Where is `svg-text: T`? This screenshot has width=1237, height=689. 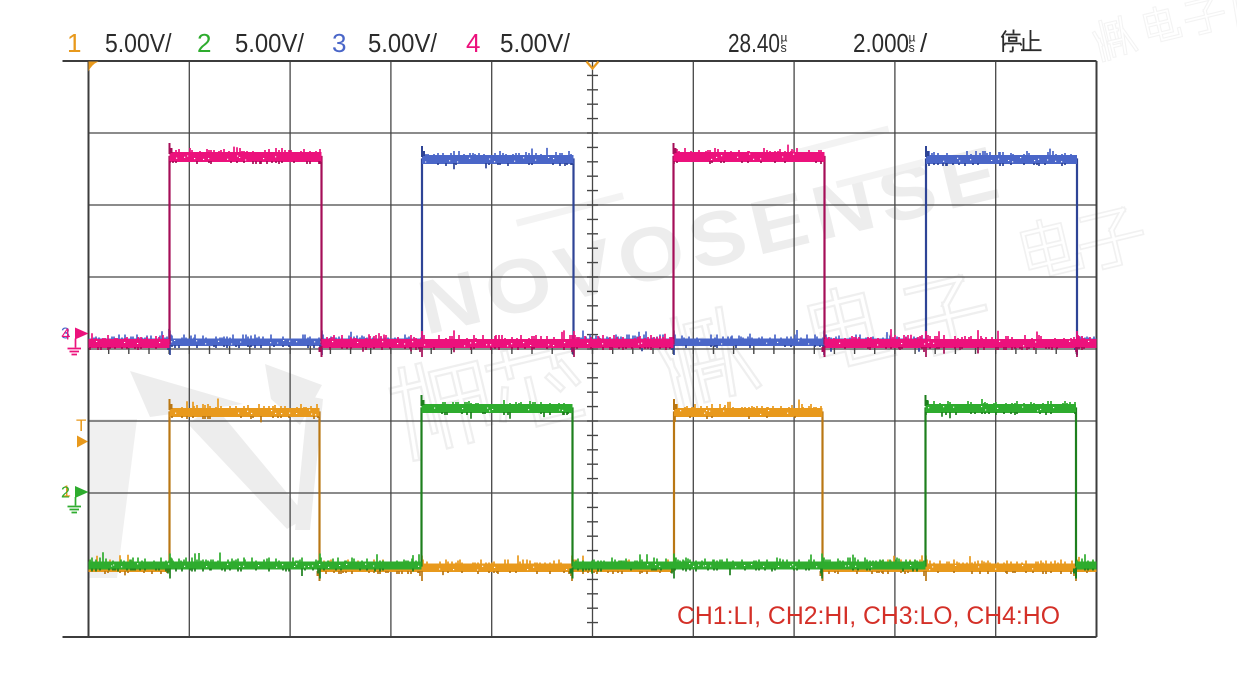
svg-text: T is located at coordinates (81, 425).